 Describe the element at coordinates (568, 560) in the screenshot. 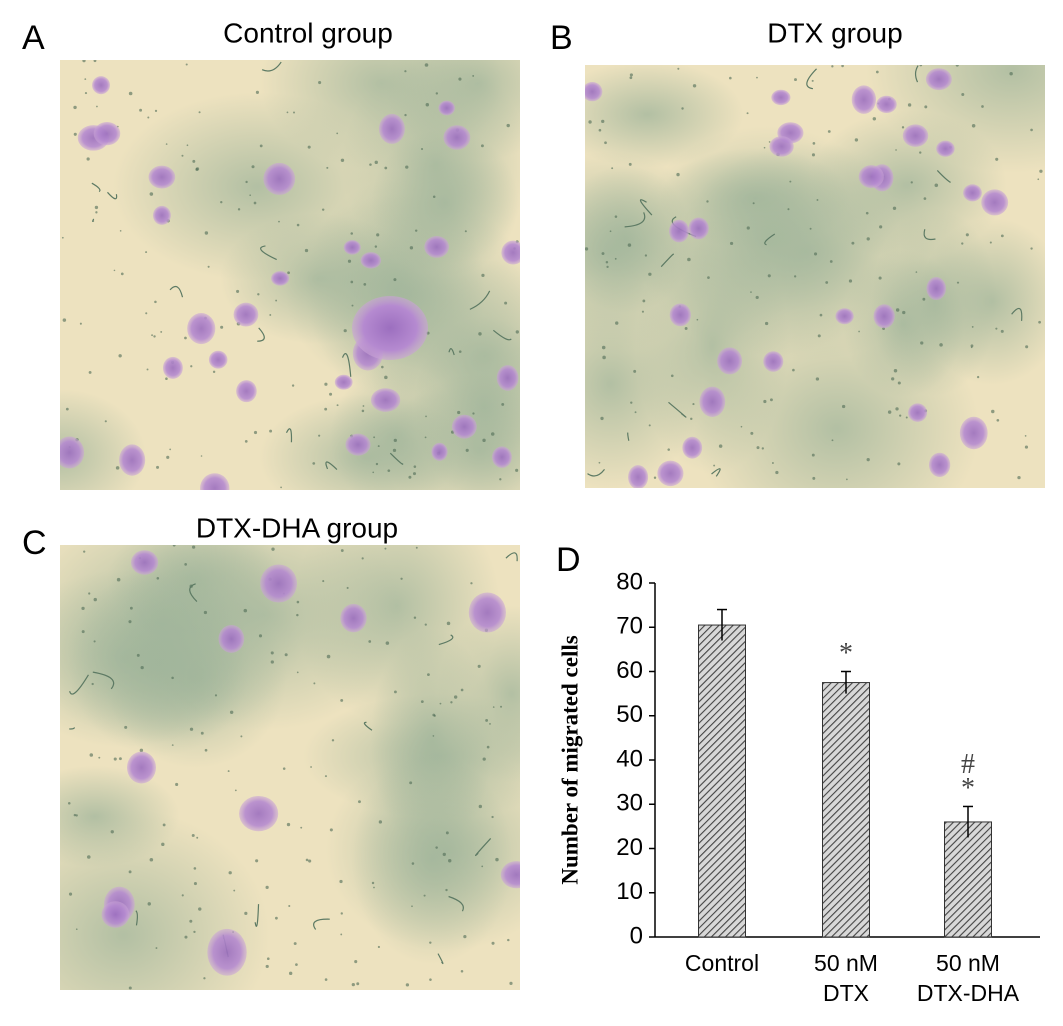

I see `panel-letter: D` at that location.